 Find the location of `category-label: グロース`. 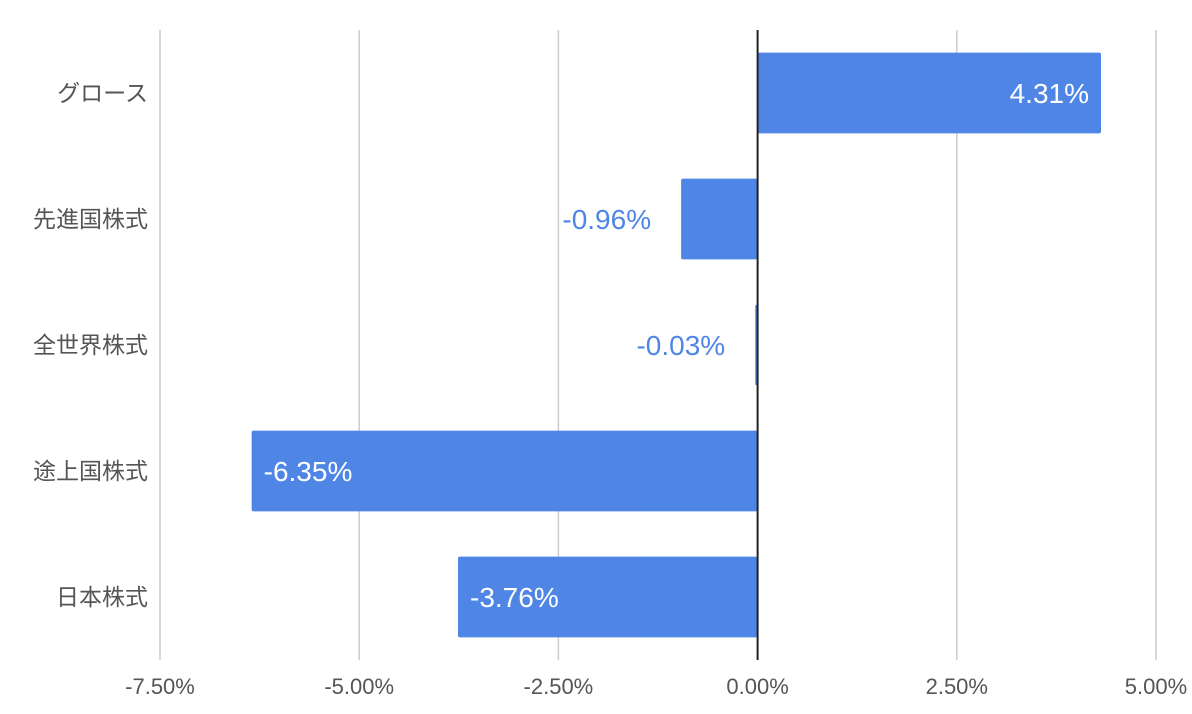

category-label: グロース is located at coordinates (102, 94).